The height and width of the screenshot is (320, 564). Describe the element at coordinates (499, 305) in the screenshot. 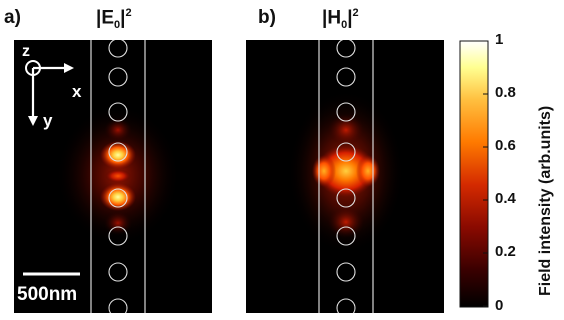

I see `colorbar-tick-label: 0` at that location.